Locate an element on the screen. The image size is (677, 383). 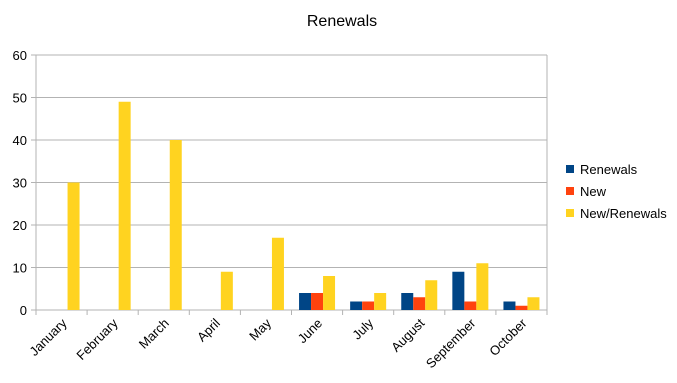
bar-new-renewals-october is located at coordinates (533, 303).